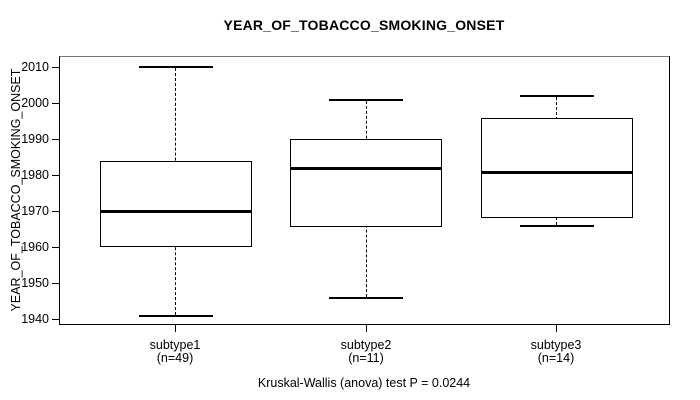  What do you see at coordinates (556, 358) in the screenshot?
I see `group-n-label: (n=14)` at bounding box center [556, 358].